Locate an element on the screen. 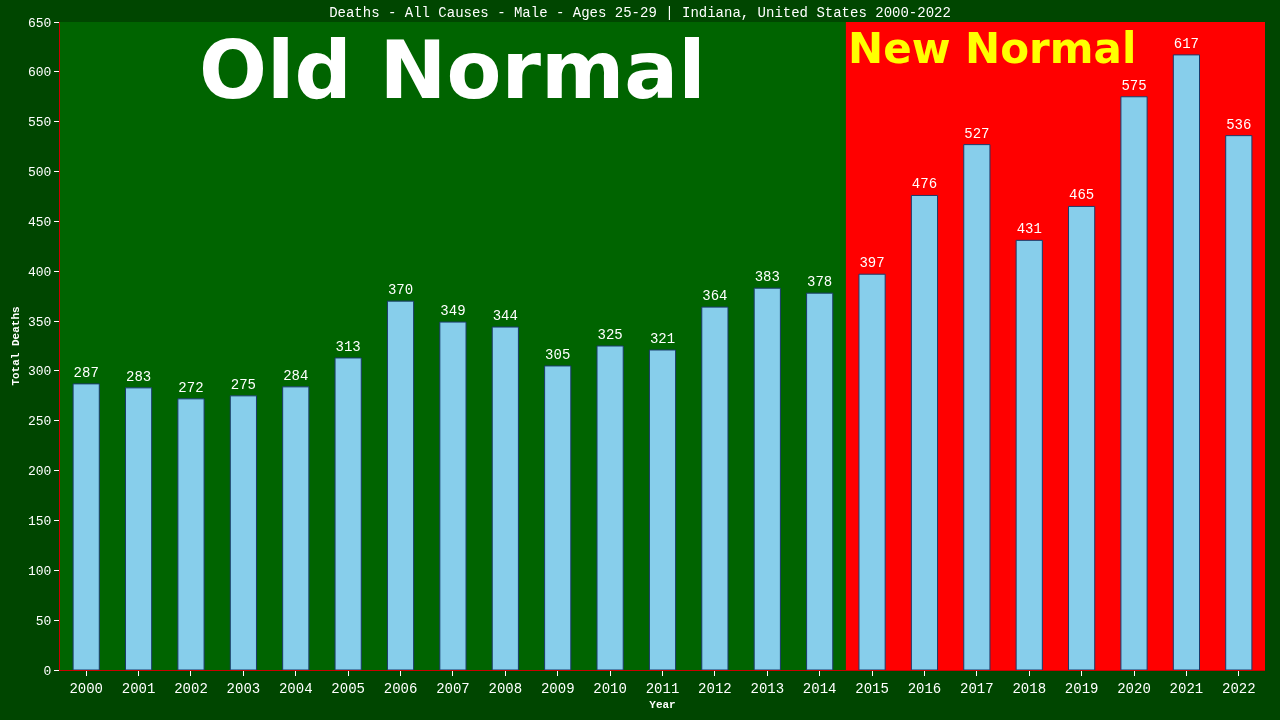 The height and width of the screenshot is (720, 1280). y-tick-label: 200 is located at coordinates (39, 472).